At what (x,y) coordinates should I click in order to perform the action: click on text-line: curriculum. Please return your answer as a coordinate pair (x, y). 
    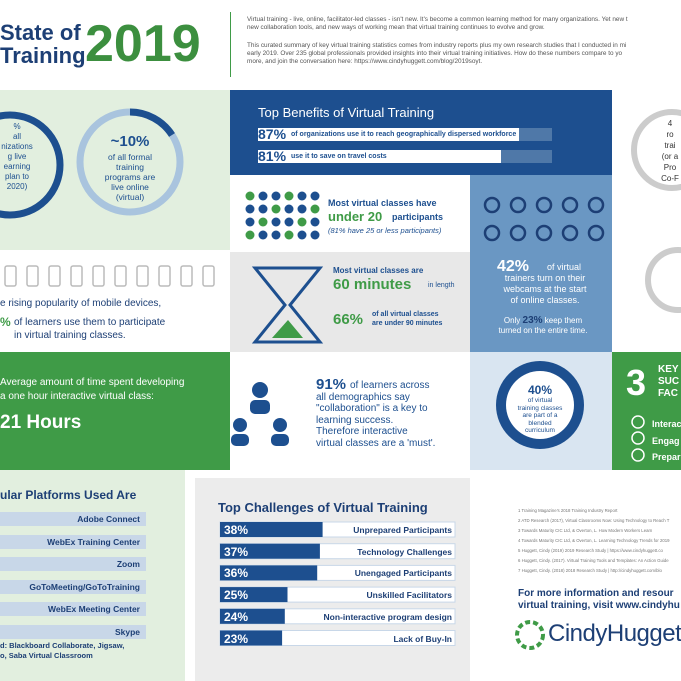
    Looking at the image, I should click on (540, 430).